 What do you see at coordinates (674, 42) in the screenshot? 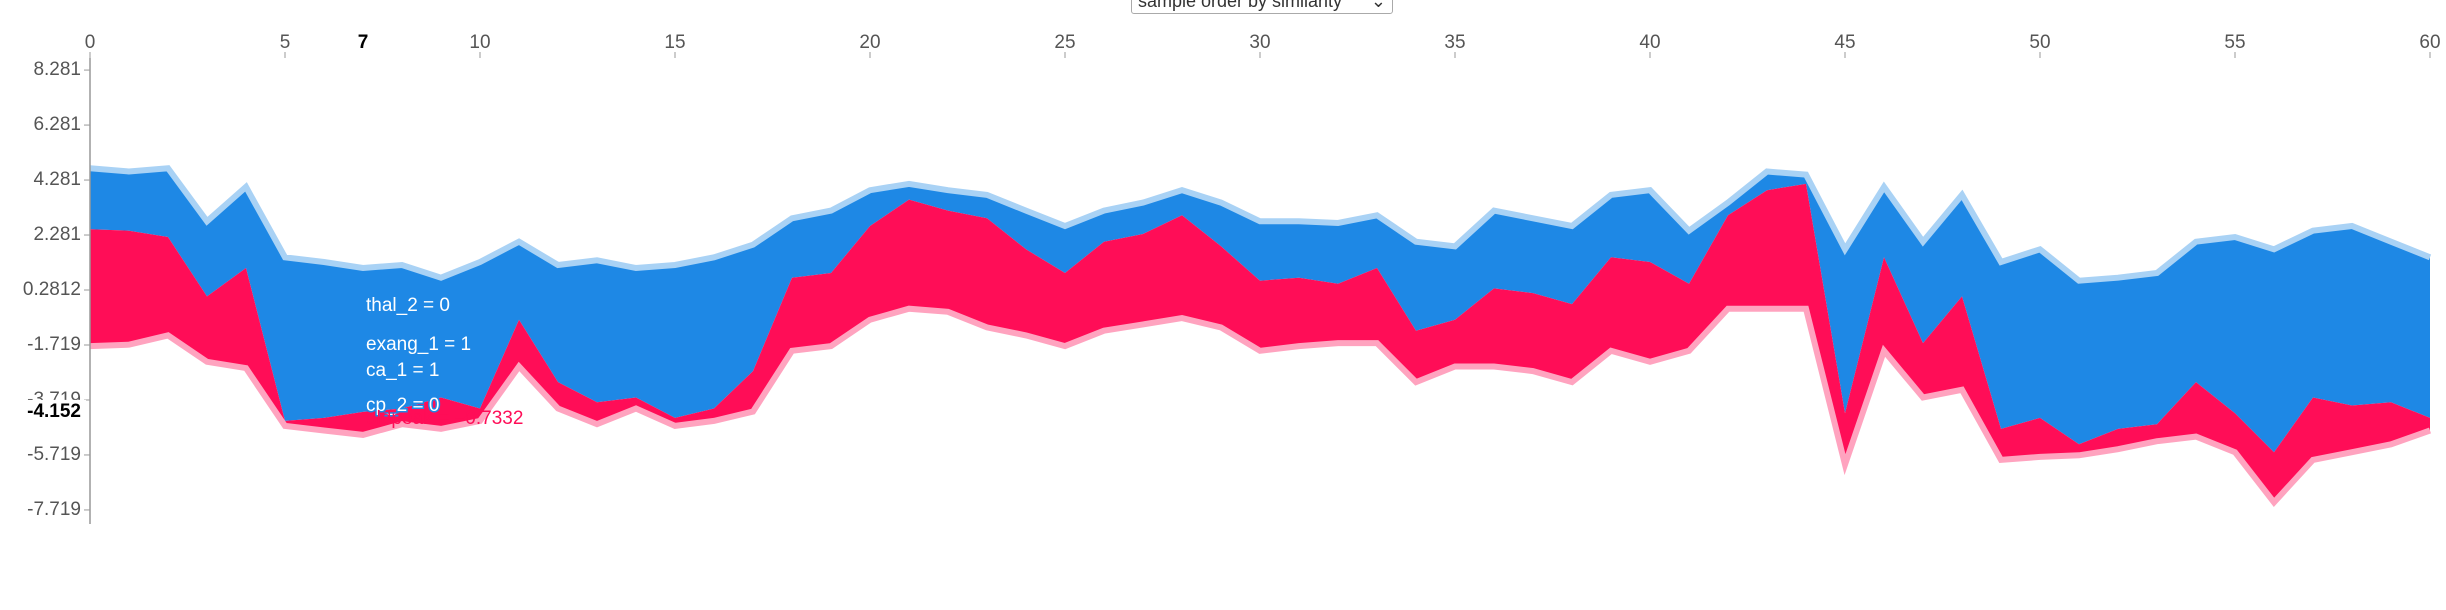
I see `x-tick-label: 15` at bounding box center [674, 42].